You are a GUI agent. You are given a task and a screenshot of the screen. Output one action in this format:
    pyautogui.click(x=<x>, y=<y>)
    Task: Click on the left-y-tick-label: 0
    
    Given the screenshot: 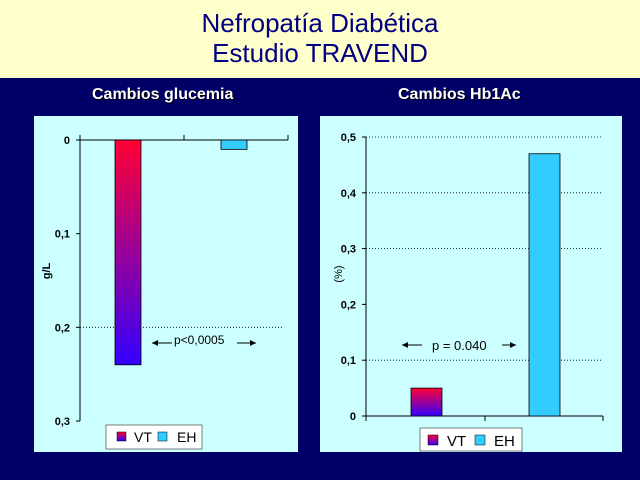 What is the action you would take?
    pyautogui.click(x=67, y=141)
    